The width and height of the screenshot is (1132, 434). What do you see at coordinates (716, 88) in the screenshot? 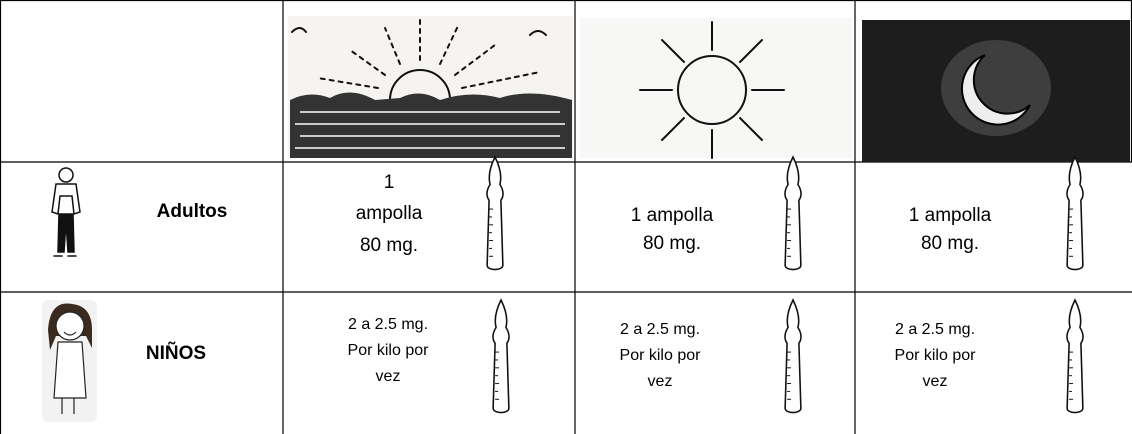
I see `sun-image` at bounding box center [716, 88].